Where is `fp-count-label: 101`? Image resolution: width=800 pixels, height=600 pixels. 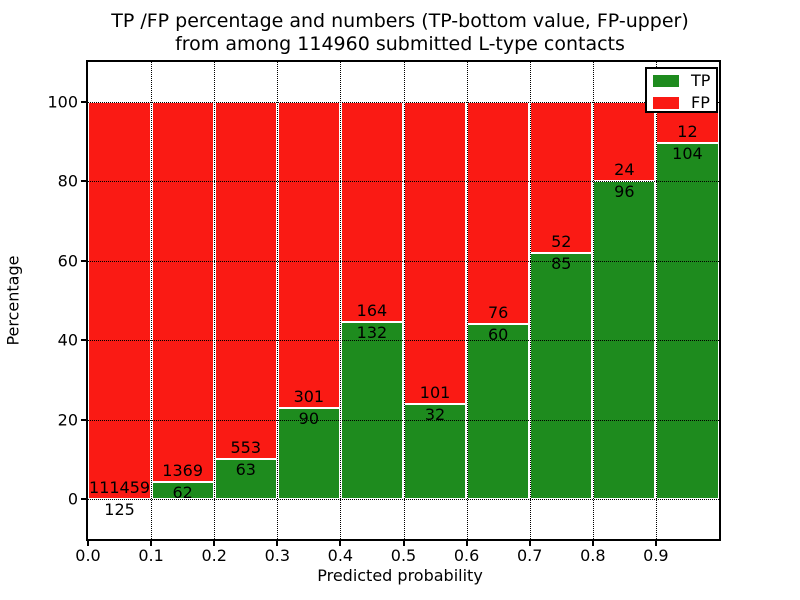
fp-count-label: 101 is located at coordinates (435, 392).